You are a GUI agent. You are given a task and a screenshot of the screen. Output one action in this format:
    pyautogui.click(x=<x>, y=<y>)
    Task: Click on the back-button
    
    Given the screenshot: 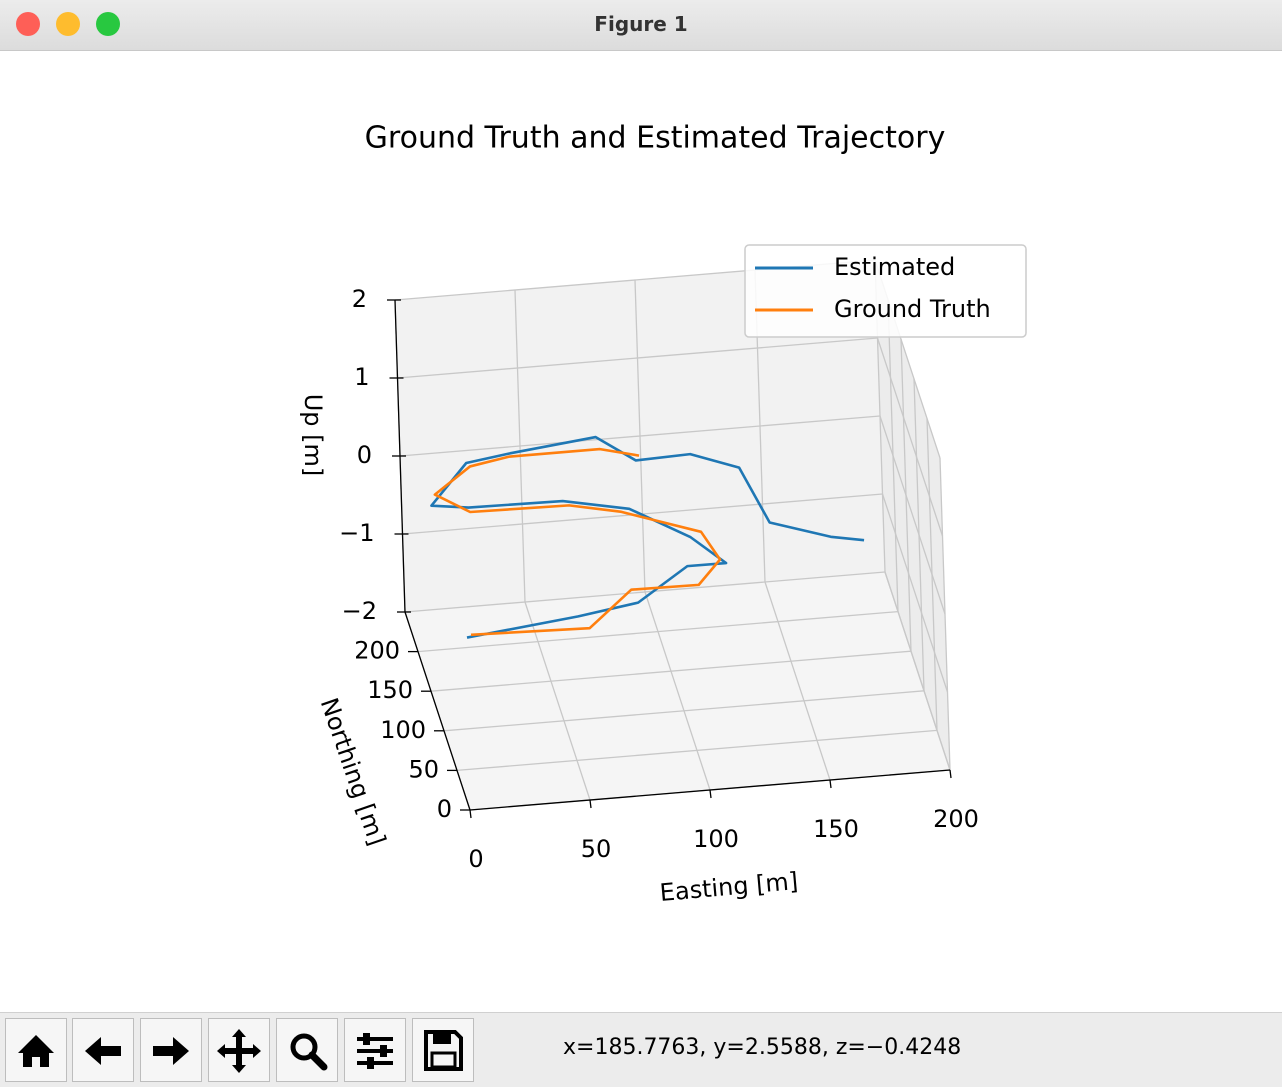 What is the action you would take?
    pyautogui.click(x=103, y=1050)
    